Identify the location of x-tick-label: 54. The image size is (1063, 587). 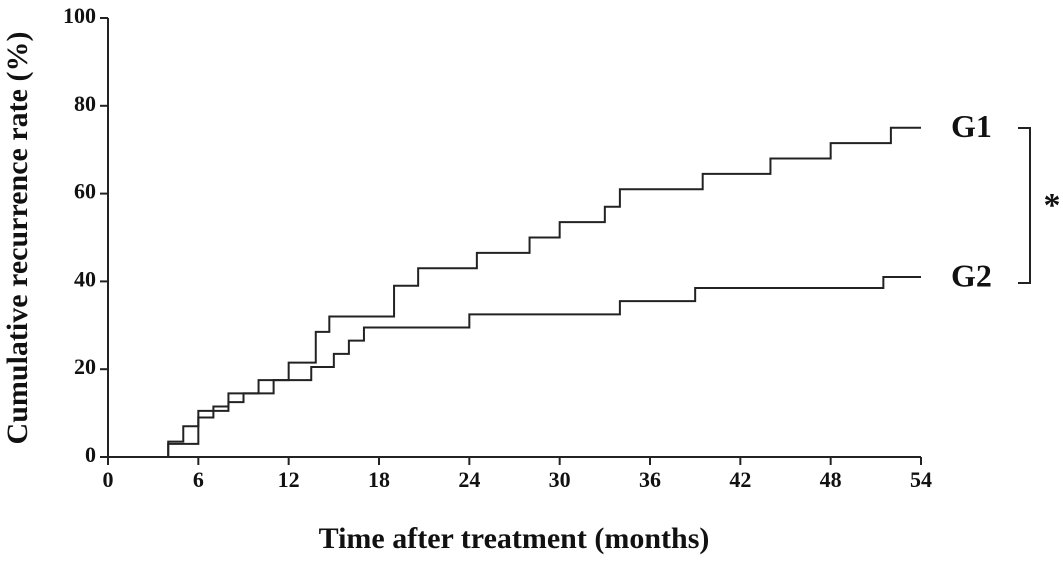
(921, 479).